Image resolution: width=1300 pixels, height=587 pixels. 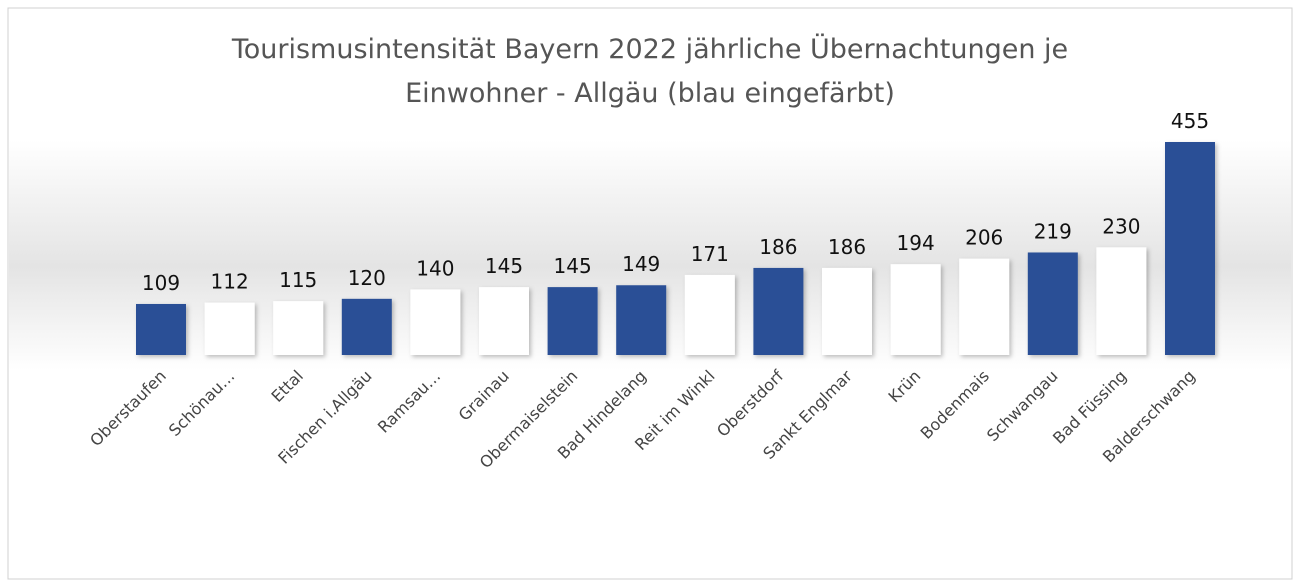 What do you see at coordinates (916, 243) in the screenshot?
I see `data-label: 194` at bounding box center [916, 243].